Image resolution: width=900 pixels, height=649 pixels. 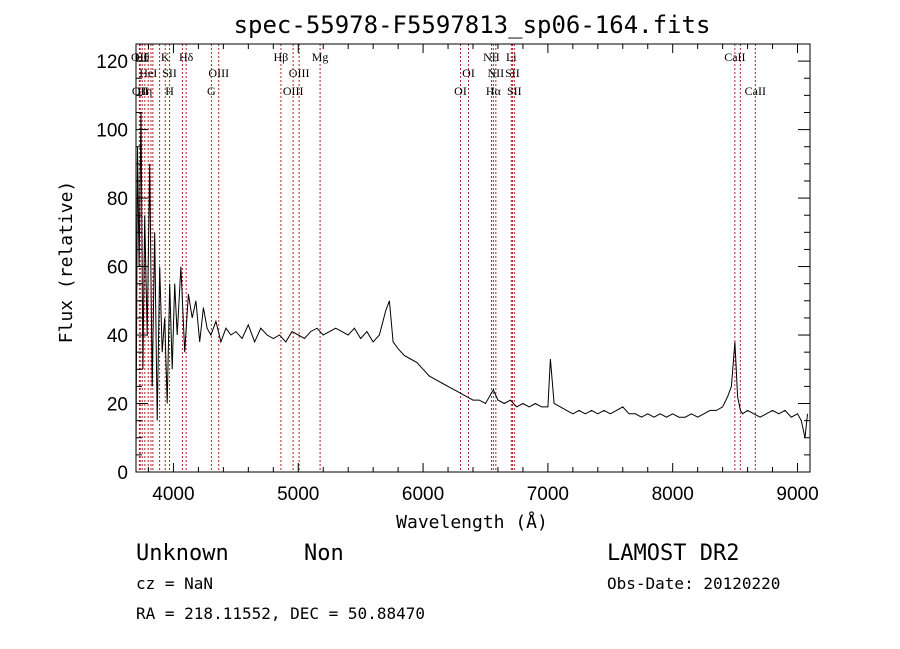 I want to click on subclass-label: Non, so click(x=324, y=553).